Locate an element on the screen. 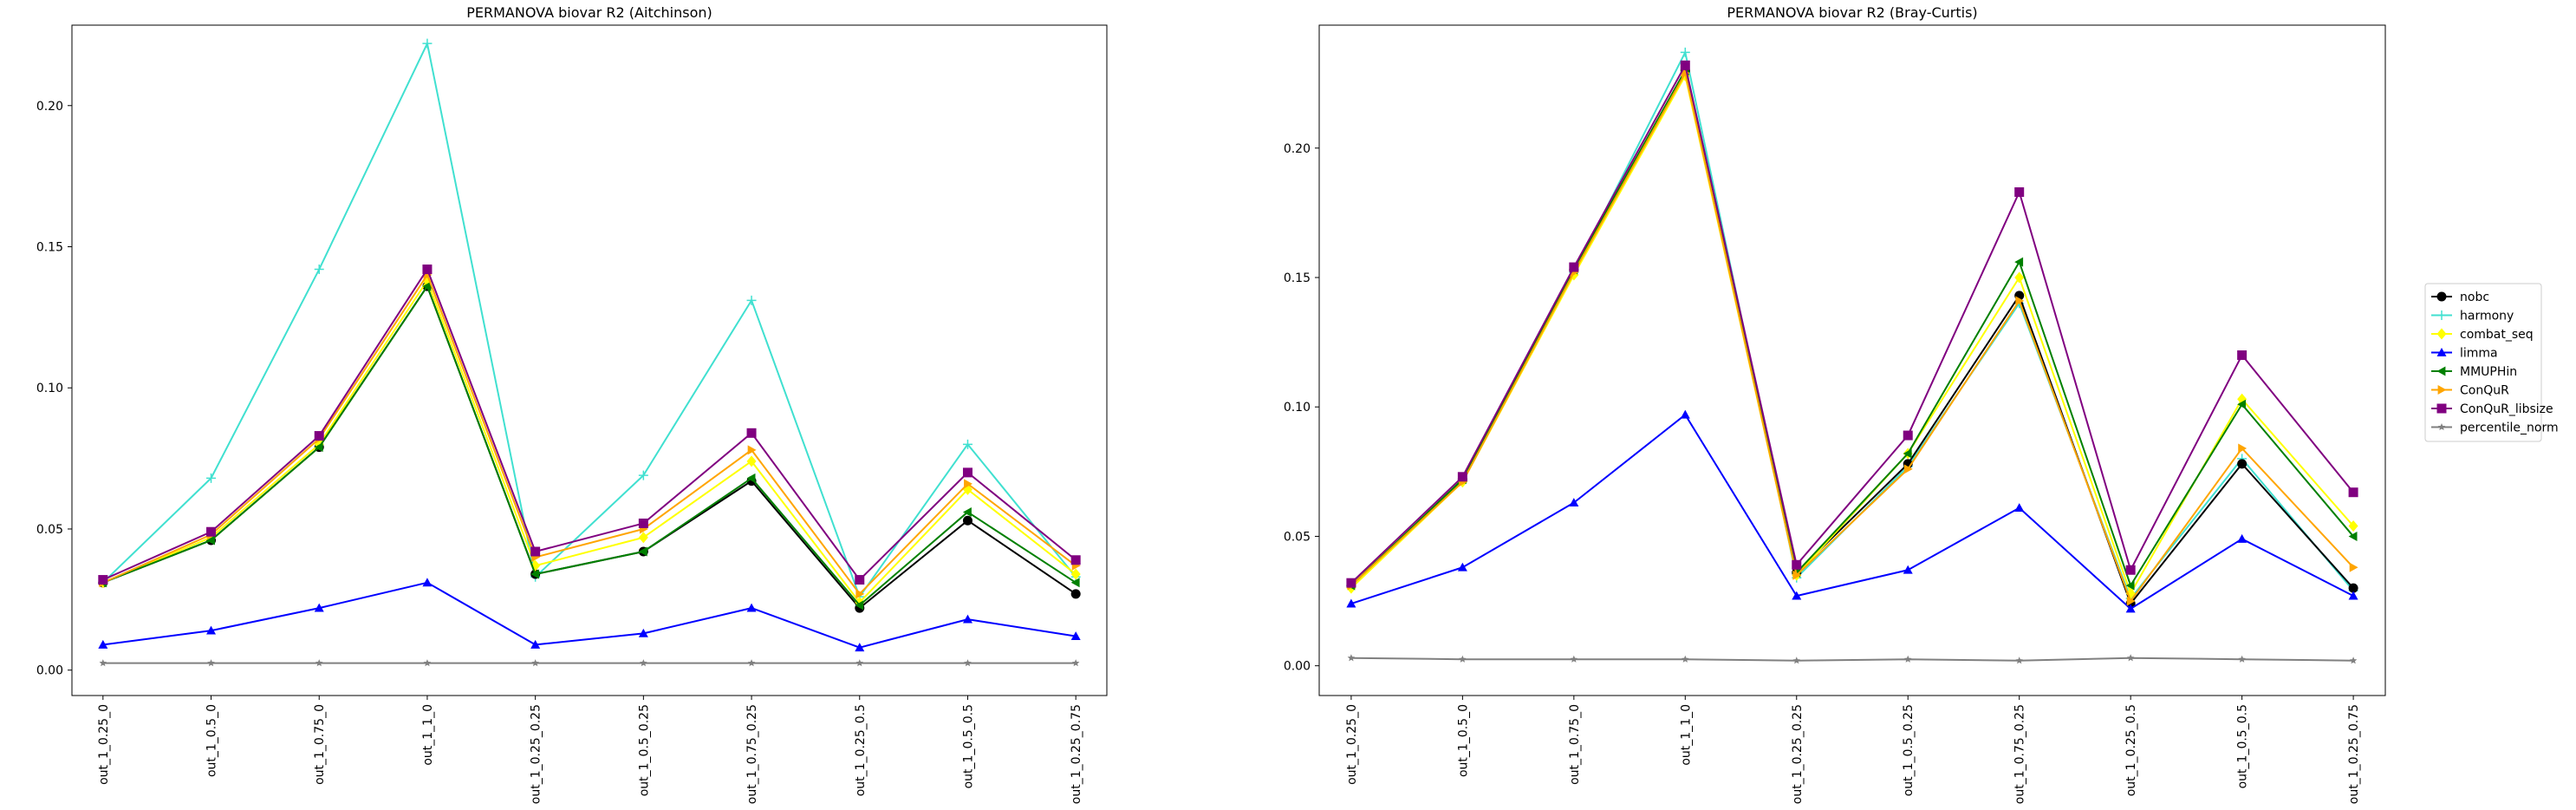 The width and height of the screenshot is (2576, 810). series-line-limma is located at coordinates (589, 615).